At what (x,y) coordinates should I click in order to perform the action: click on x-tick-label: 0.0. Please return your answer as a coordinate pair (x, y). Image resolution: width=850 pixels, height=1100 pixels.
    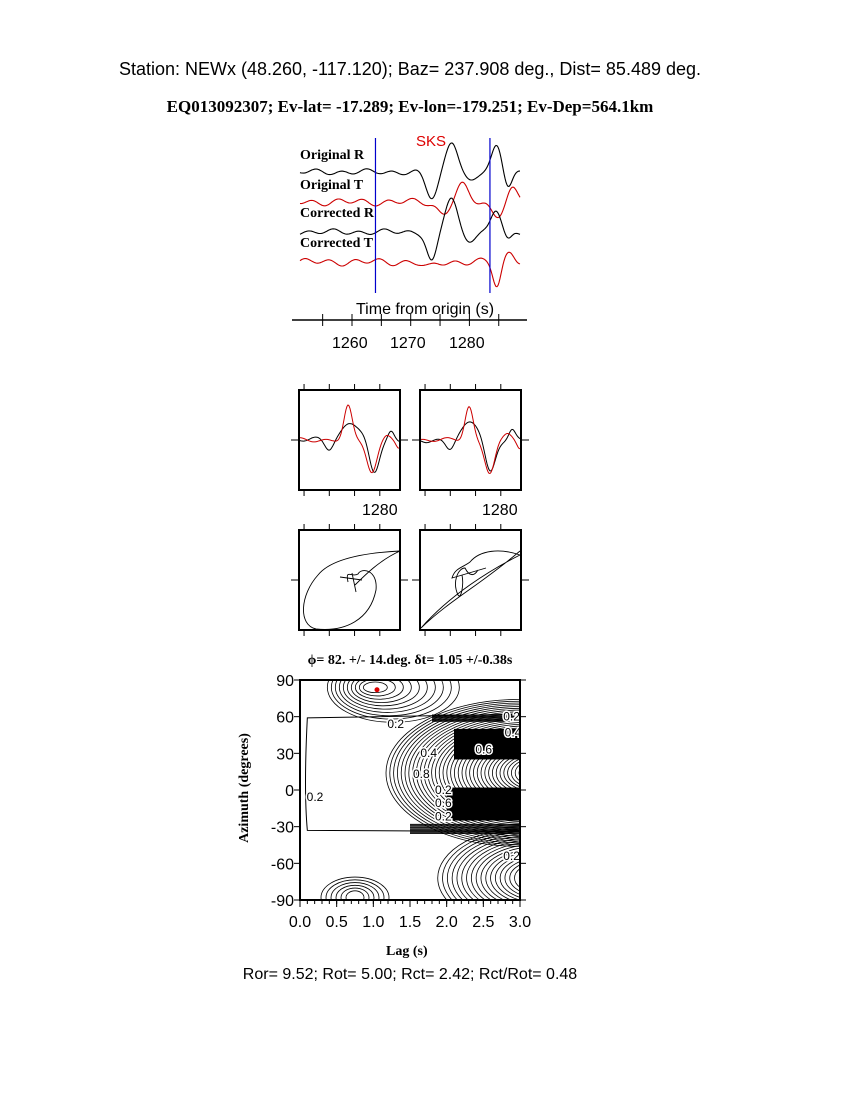
    Looking at the image, I should click on (300, 922).